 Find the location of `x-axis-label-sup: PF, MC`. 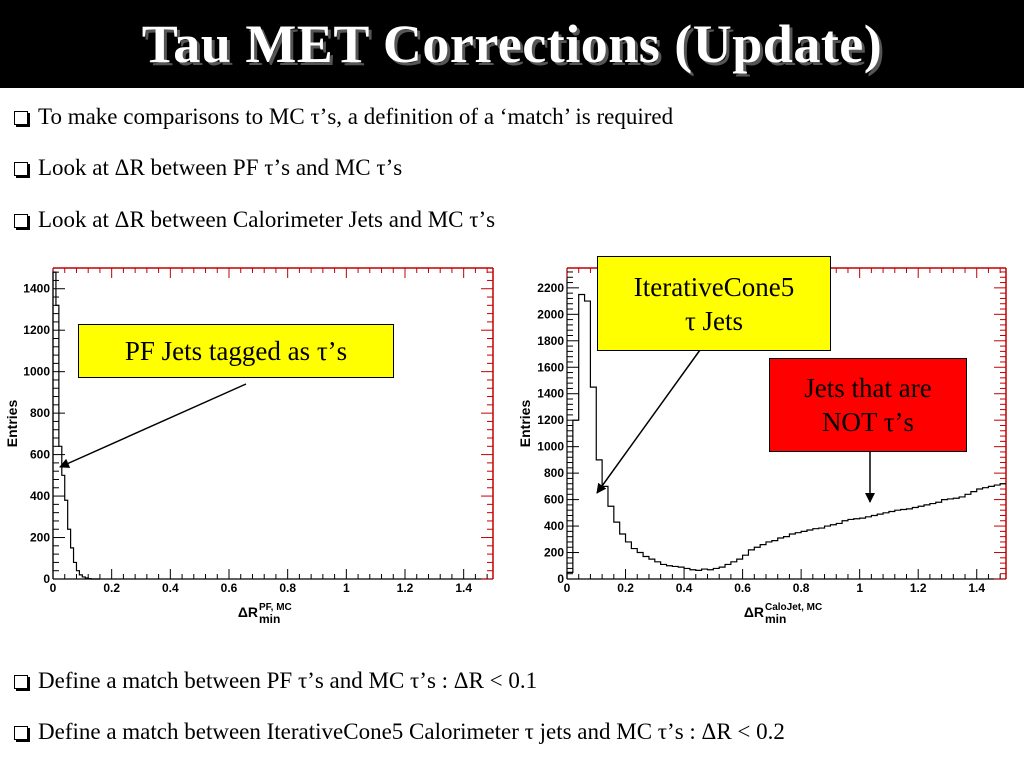

x-axis-label-sup: PF, MC is located at coordinates (275, 607).